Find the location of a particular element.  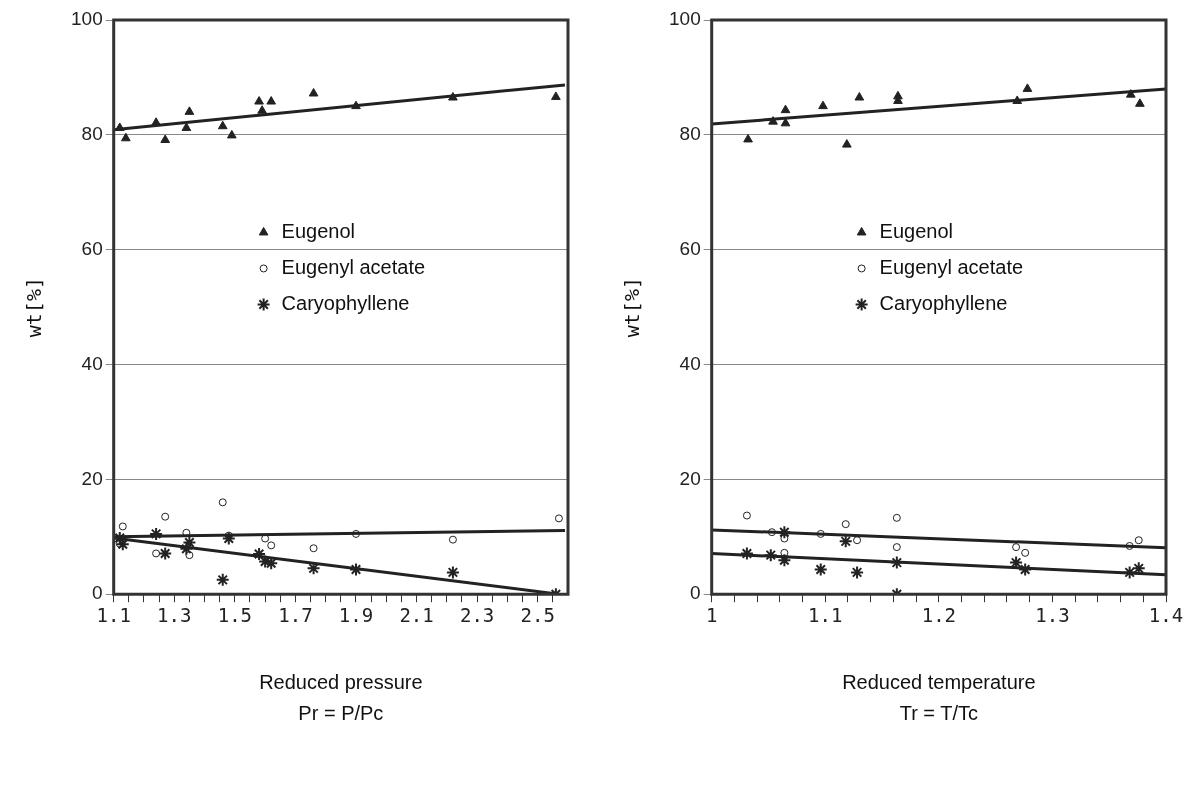

text: Pr = P/Pc is located at coordinates (341, 712).